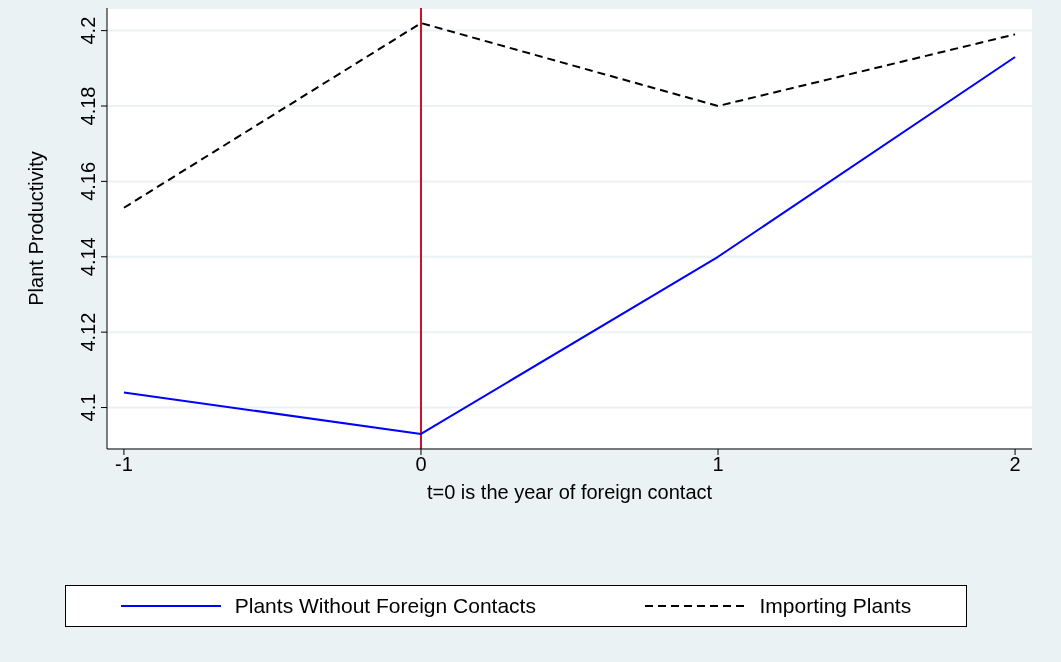  Describe the element at coordinates (421, 464) in the screenshot. I see `x-tick-label: 0` at that location.